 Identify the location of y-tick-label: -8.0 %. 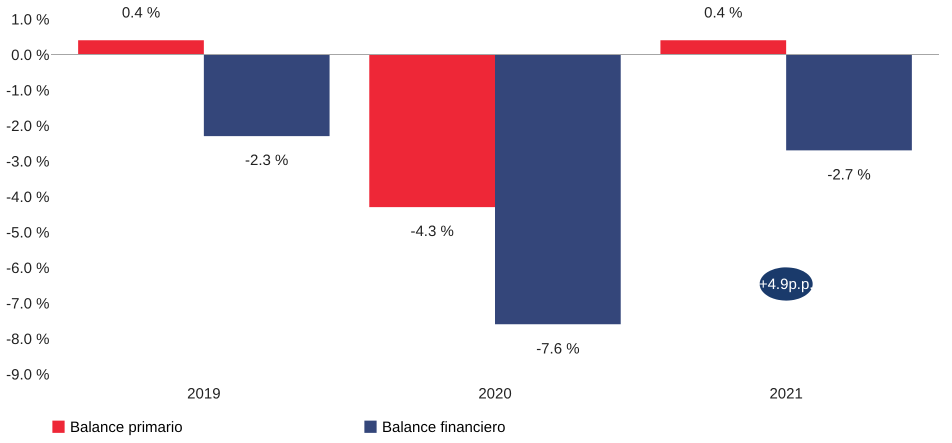
(28, 339).